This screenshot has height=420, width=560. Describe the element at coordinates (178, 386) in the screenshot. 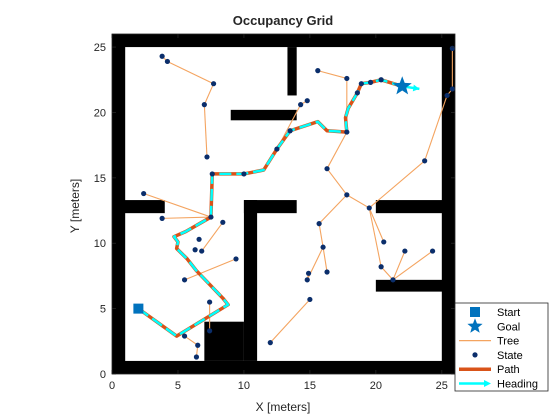

I see `x-tick-label-1: 5` at that location.